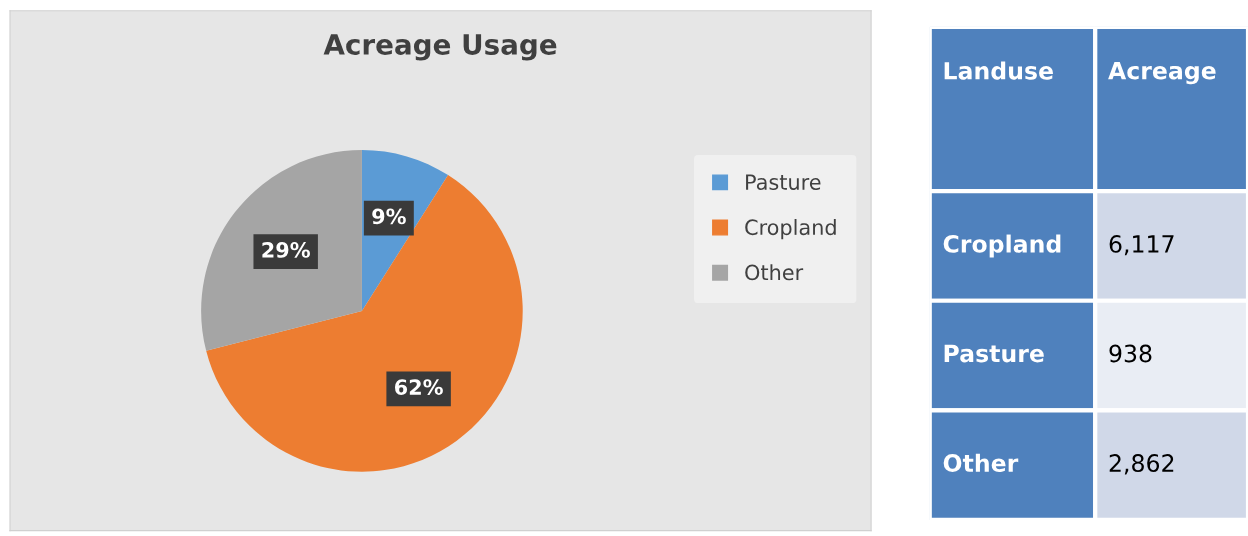 The image size is (1248, 536). Describe the element at coordinates (1141, 245) in the screenshot. I see `text: 6,117` at that location.